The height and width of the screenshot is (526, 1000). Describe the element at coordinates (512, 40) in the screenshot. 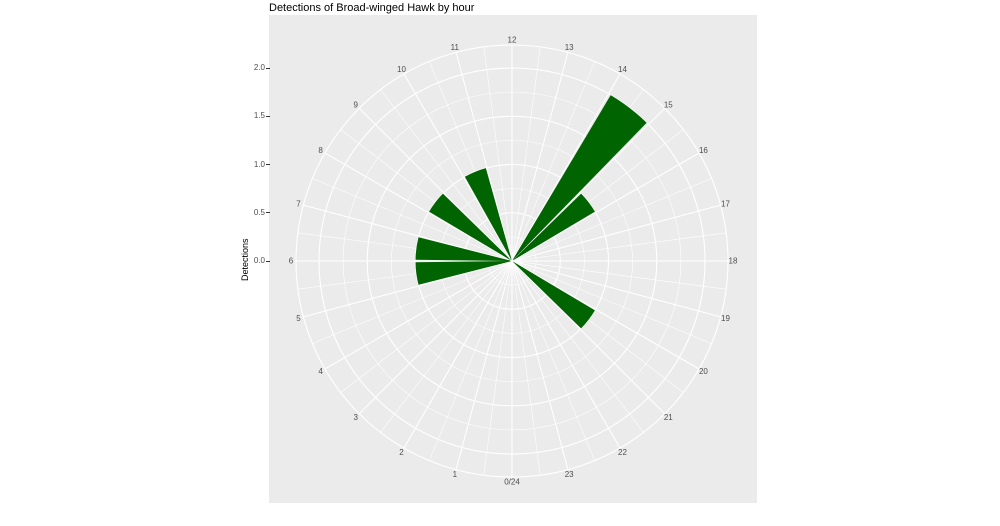

I see `hour-label-12: 12` at that location.